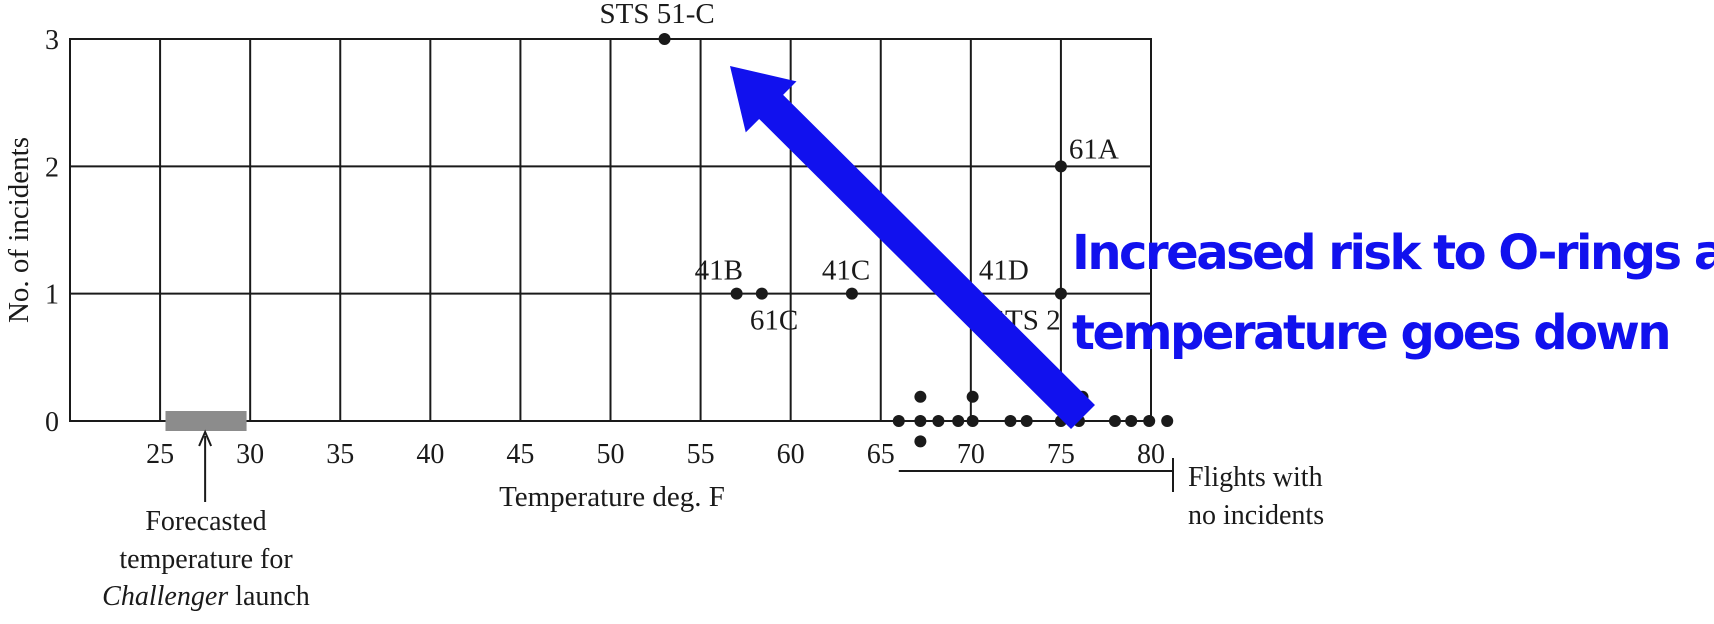 The width and height of the screenshot is (1714, 624). Describe the element at coordinates (205, 521) in the screenshot. I see `forecast-note-line1: Forecasted` at that location.